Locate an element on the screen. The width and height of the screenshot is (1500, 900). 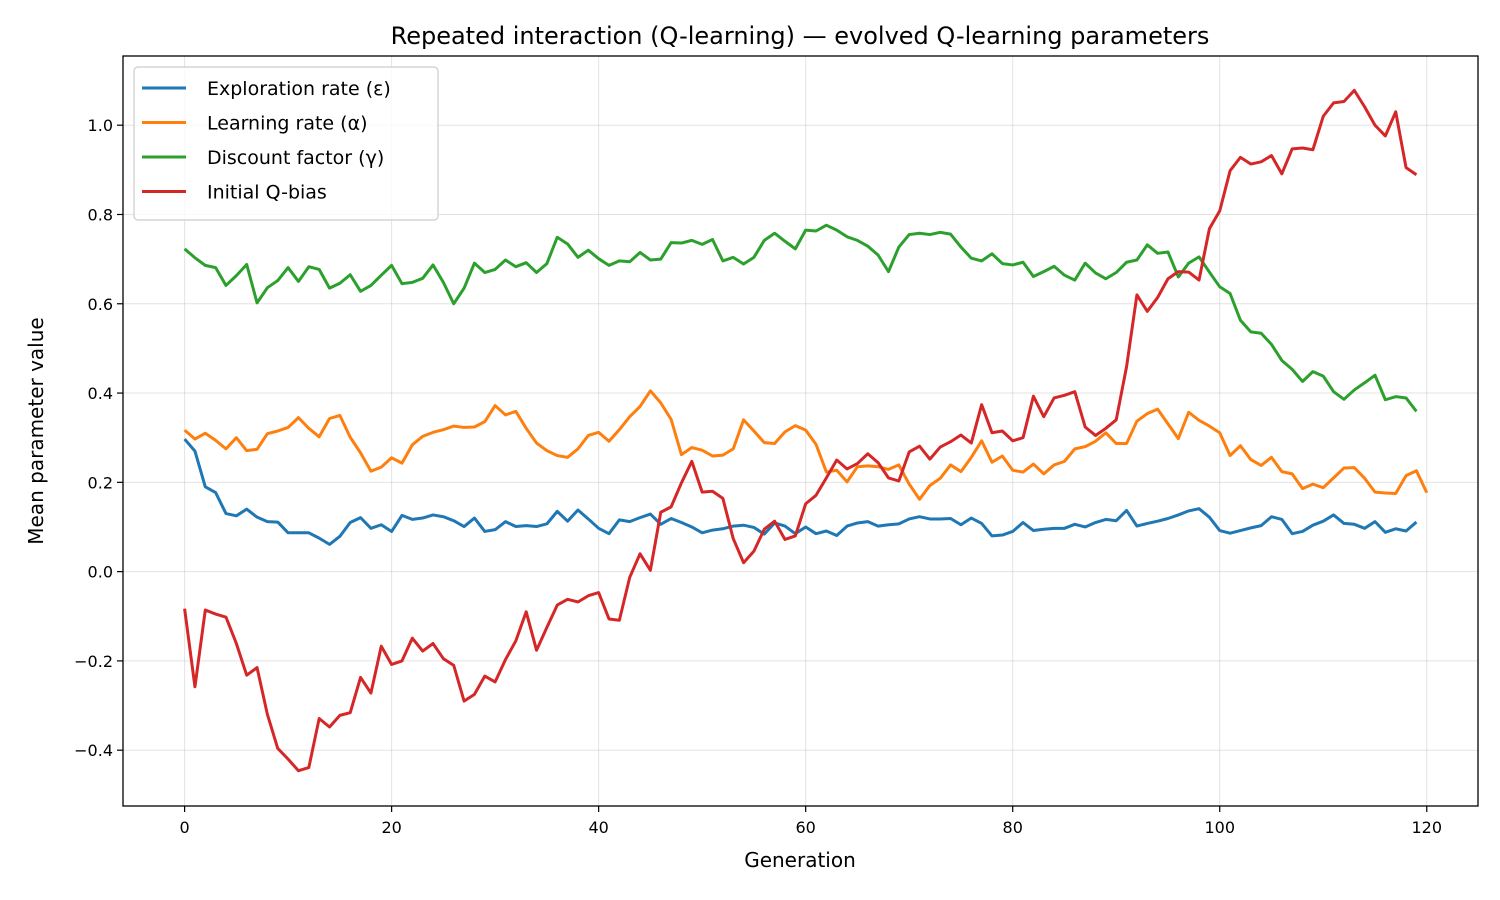
legend-label: Discount factor (γ) is located at coordinates (295, 158).